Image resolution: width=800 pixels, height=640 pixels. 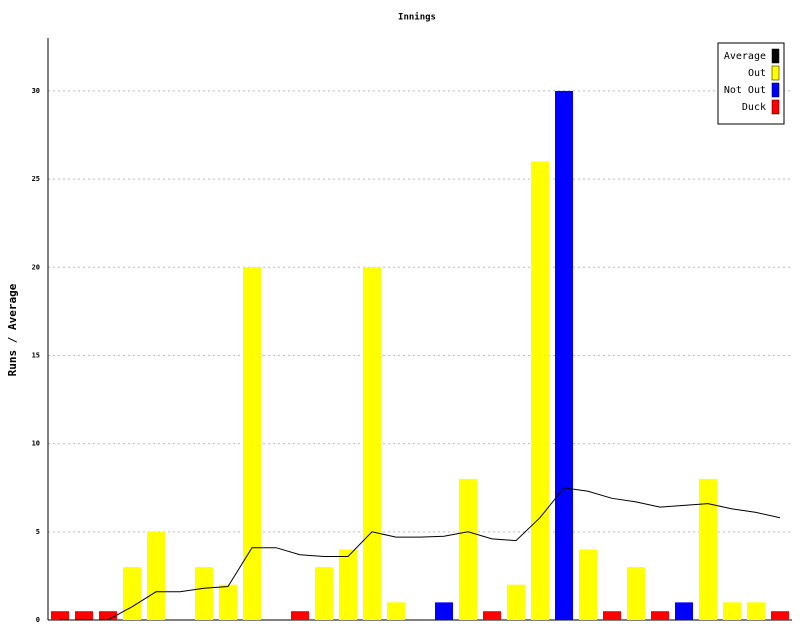 What do you see at coordinates (36, 267) in the screenshot?
I see `y-tick-label: 20` at bounding box center [36, 267].